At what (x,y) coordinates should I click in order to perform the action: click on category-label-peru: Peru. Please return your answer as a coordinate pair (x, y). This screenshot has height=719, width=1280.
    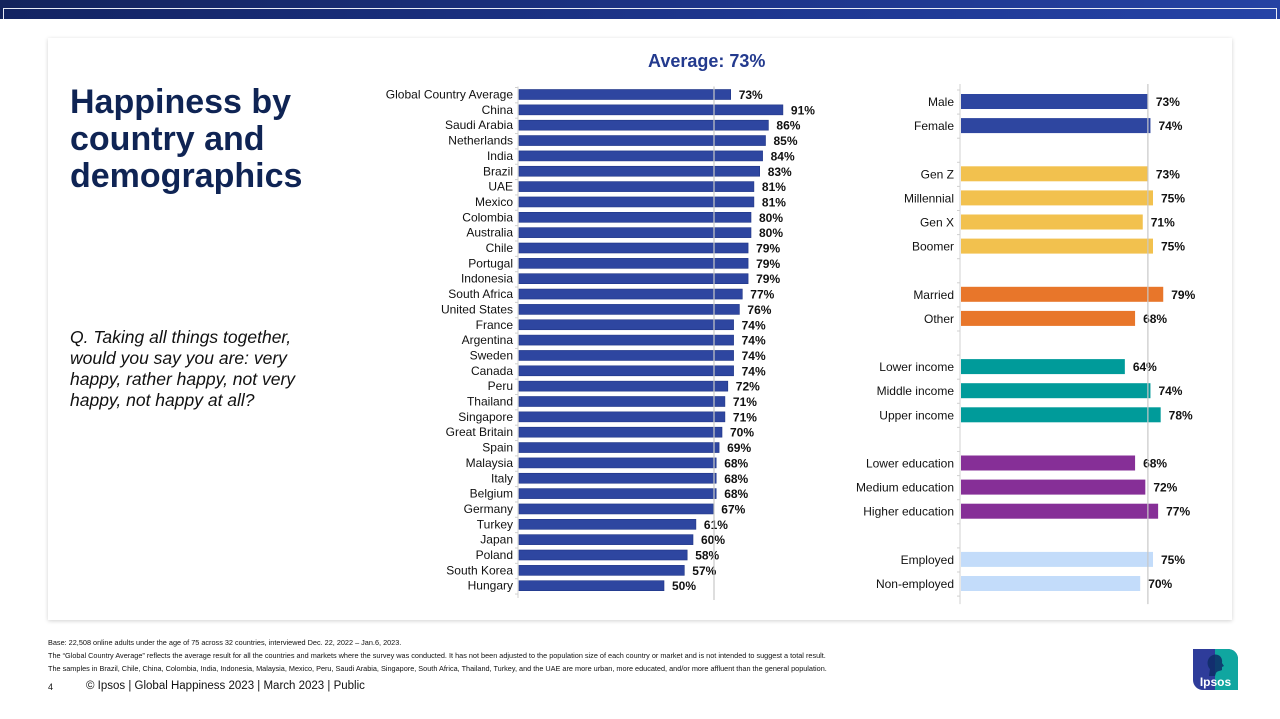
    Looking at the image, I should click on (500, 386).